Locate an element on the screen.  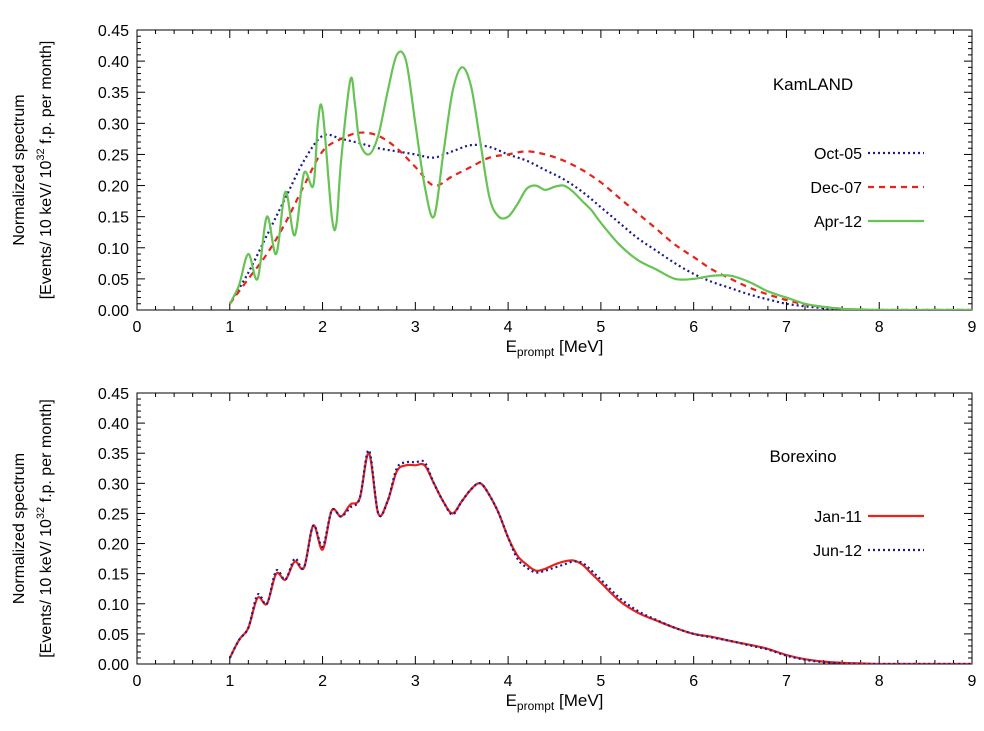
panel-2-ytick-label: 0.25 is located at coordinates (113, 514).